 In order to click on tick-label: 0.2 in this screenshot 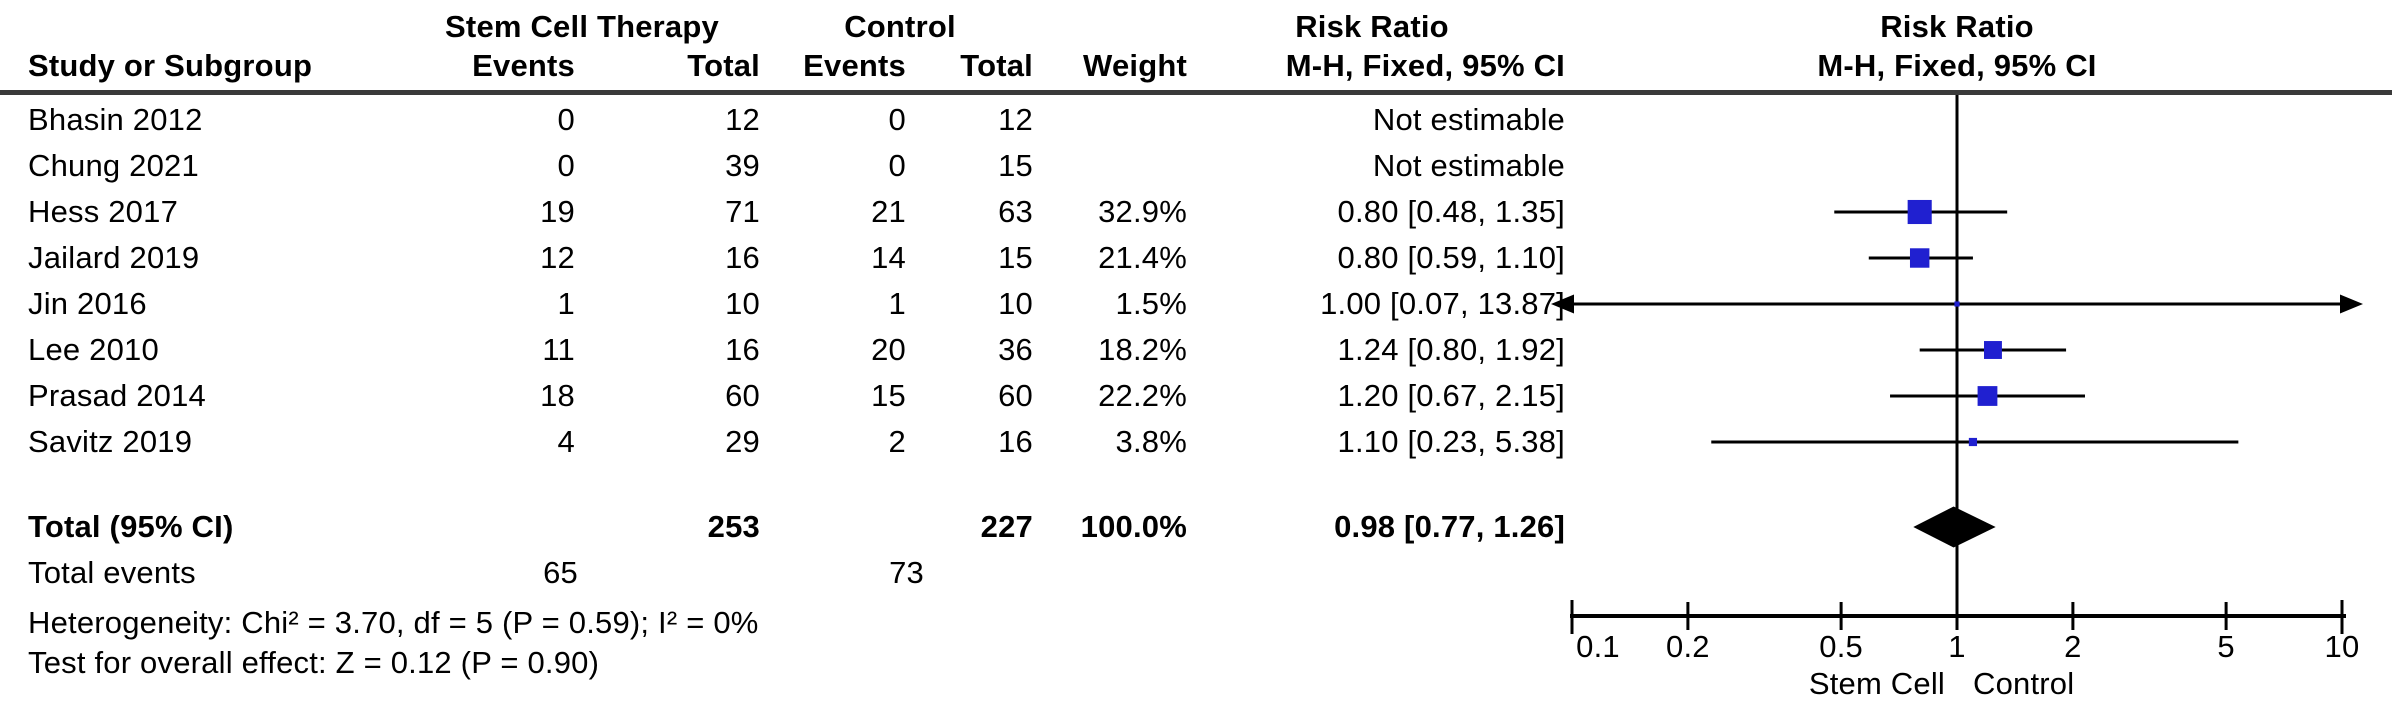, I will do `click(1688, 646)`.